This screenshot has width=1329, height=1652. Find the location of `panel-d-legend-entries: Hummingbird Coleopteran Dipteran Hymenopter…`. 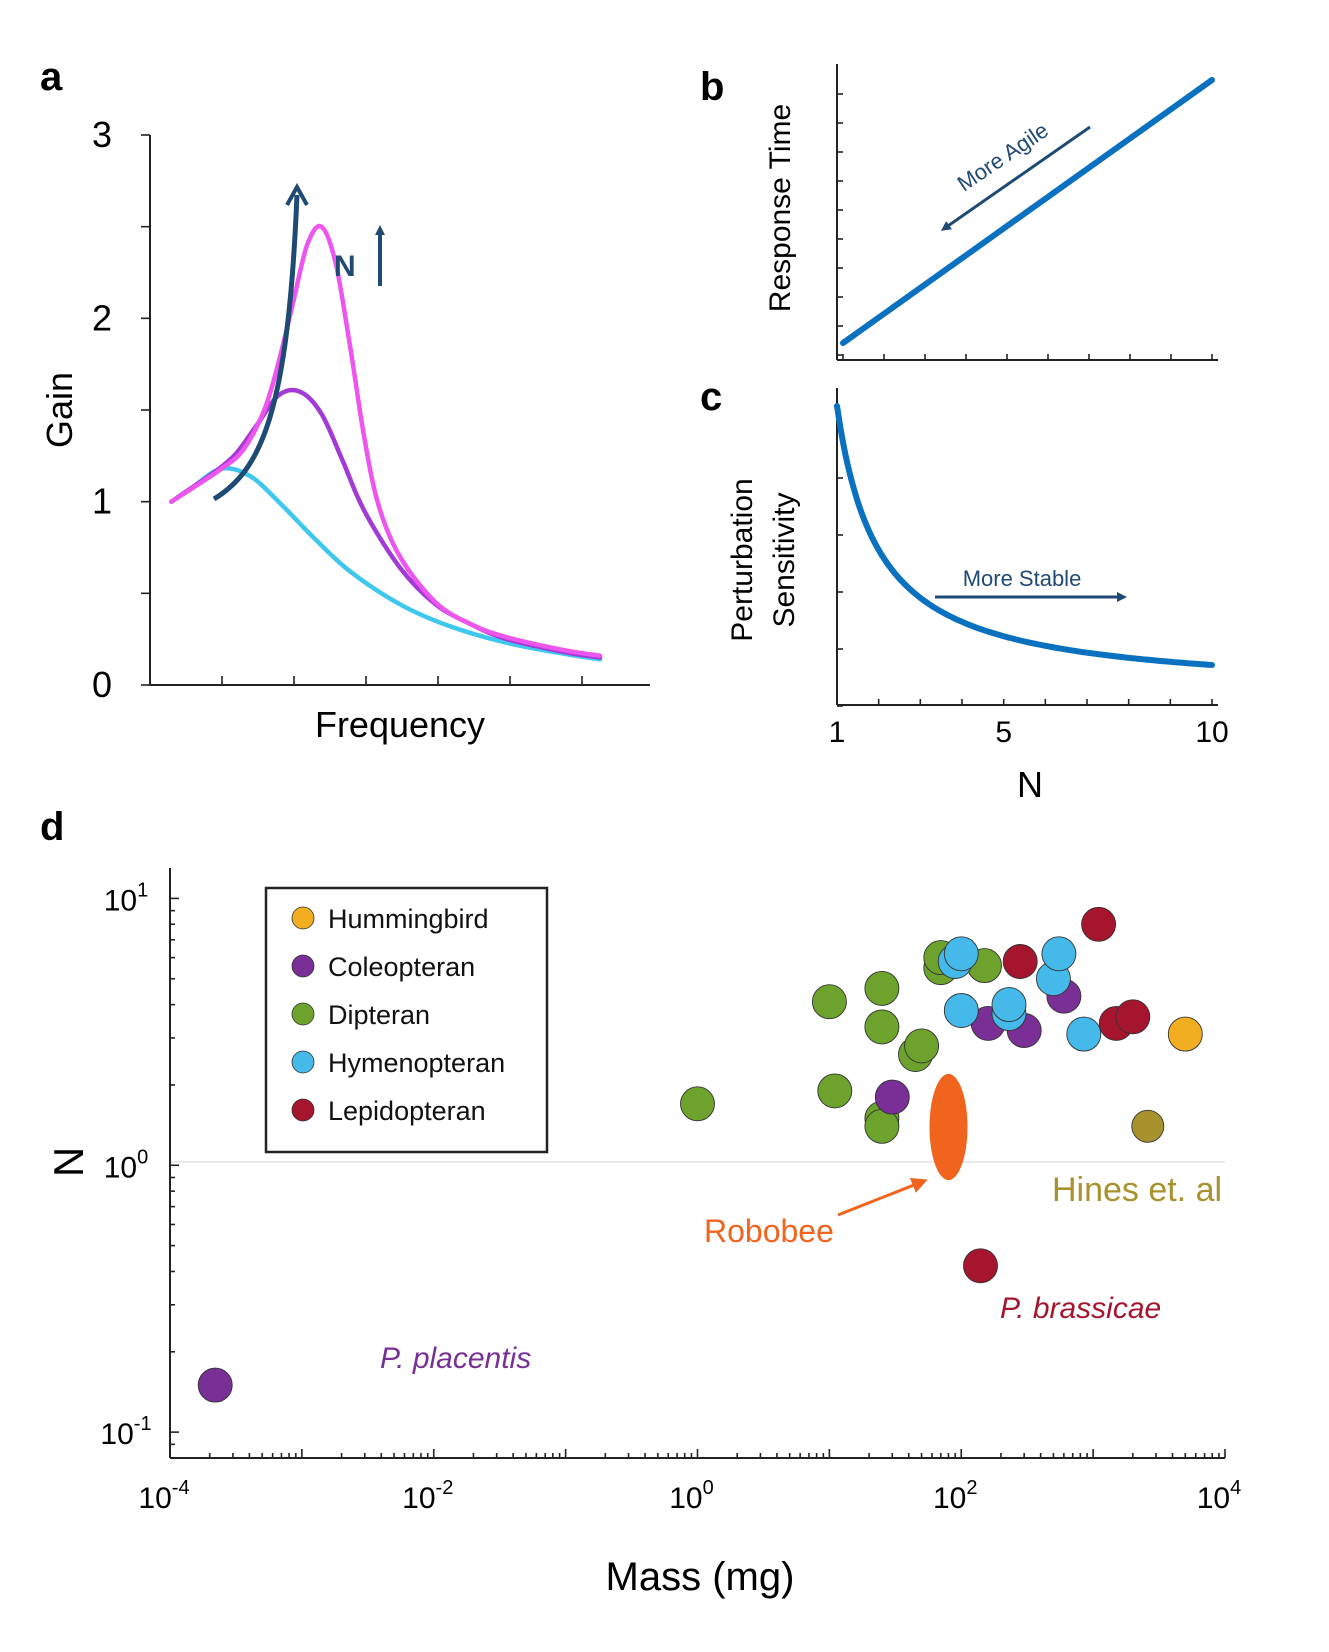

panel-d-legend-entries: Hummingbird Coleopteran Dipteran Hymenopter… is located at coordinates (398, 1015).